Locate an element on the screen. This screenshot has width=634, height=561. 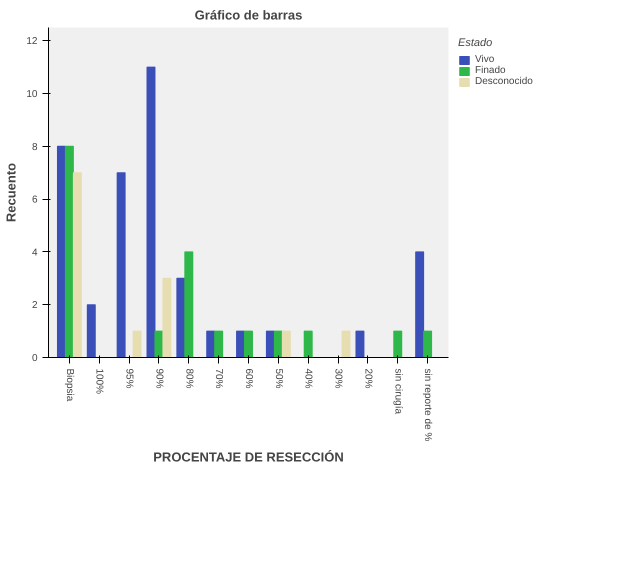
legend-label: Finado is located at coordinates (490, 70).